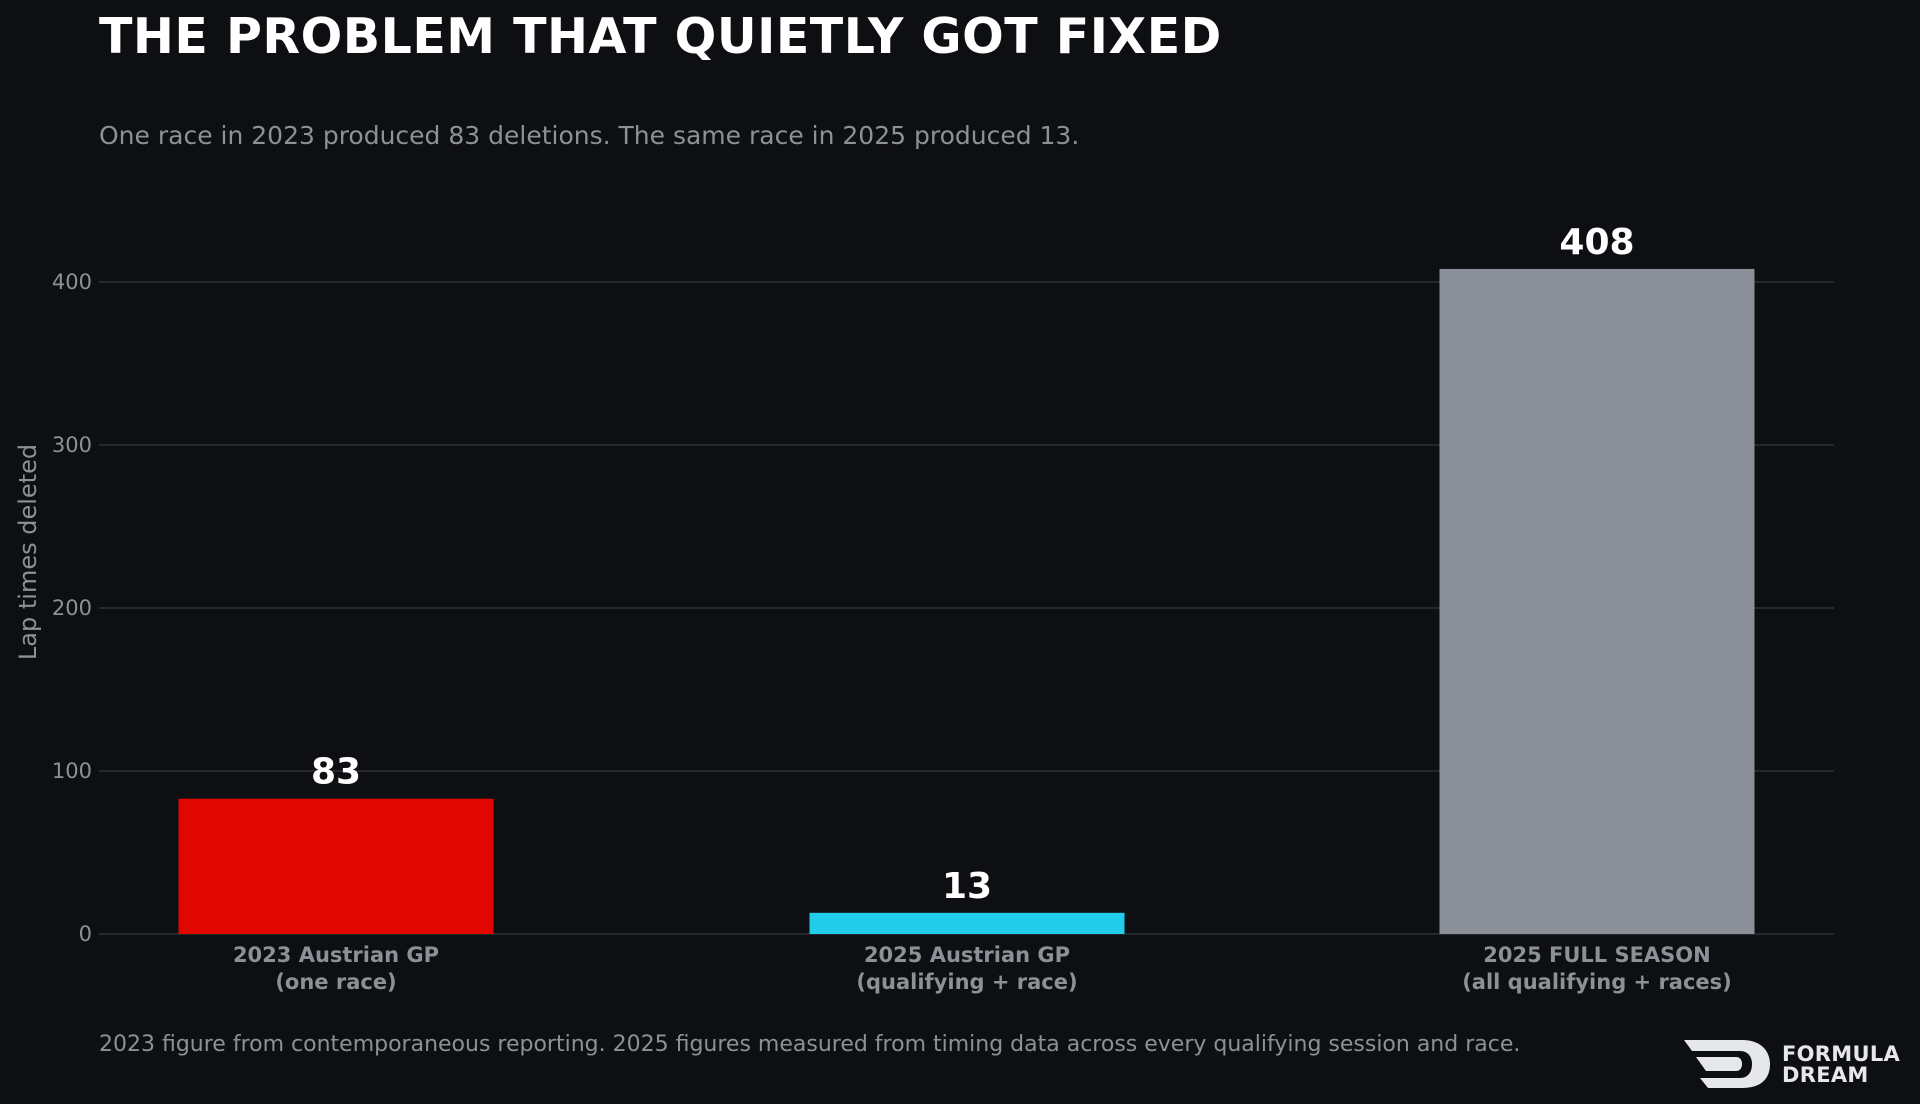 Image resolution: width=1920 pixels, height=1104 pixels. Describe the element at coordinates (966, 982) in the screenshot. I see `x-tick-label-2-line-2: (qualifying + race)` at that location.